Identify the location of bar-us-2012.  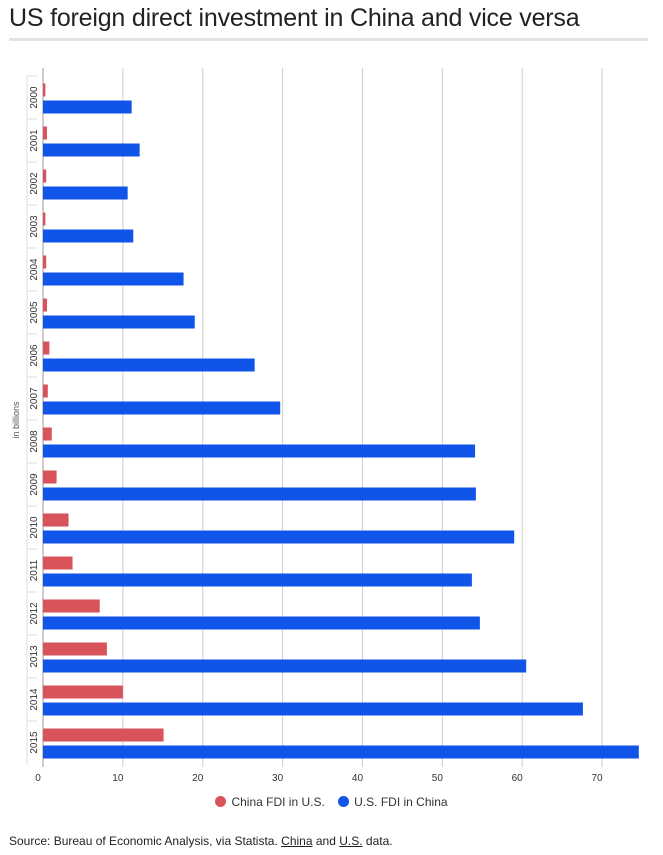
(261, 623).